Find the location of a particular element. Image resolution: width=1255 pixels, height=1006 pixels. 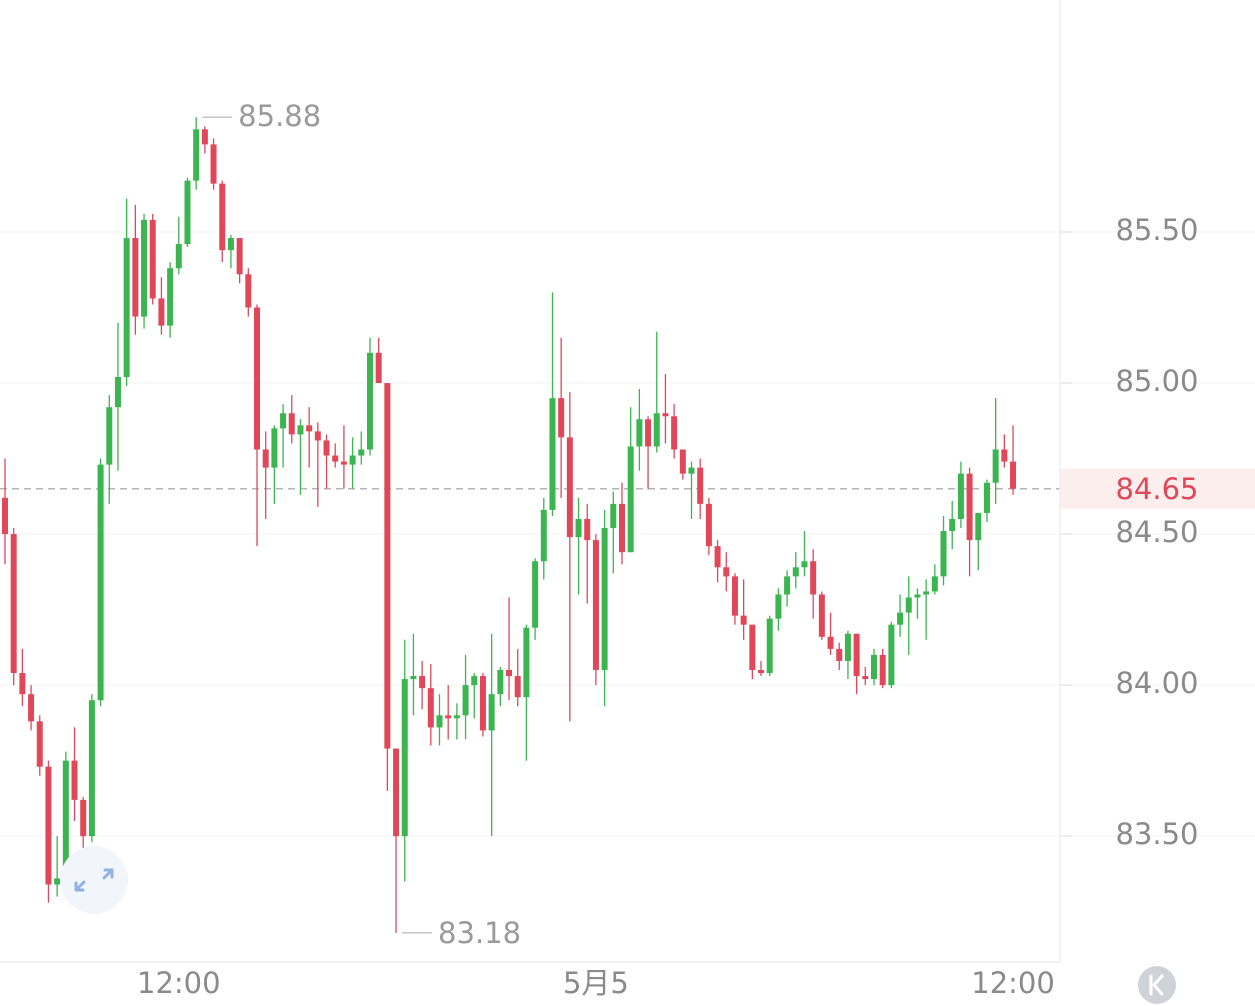

expand-button-bg is located at coordinates (94, 880).